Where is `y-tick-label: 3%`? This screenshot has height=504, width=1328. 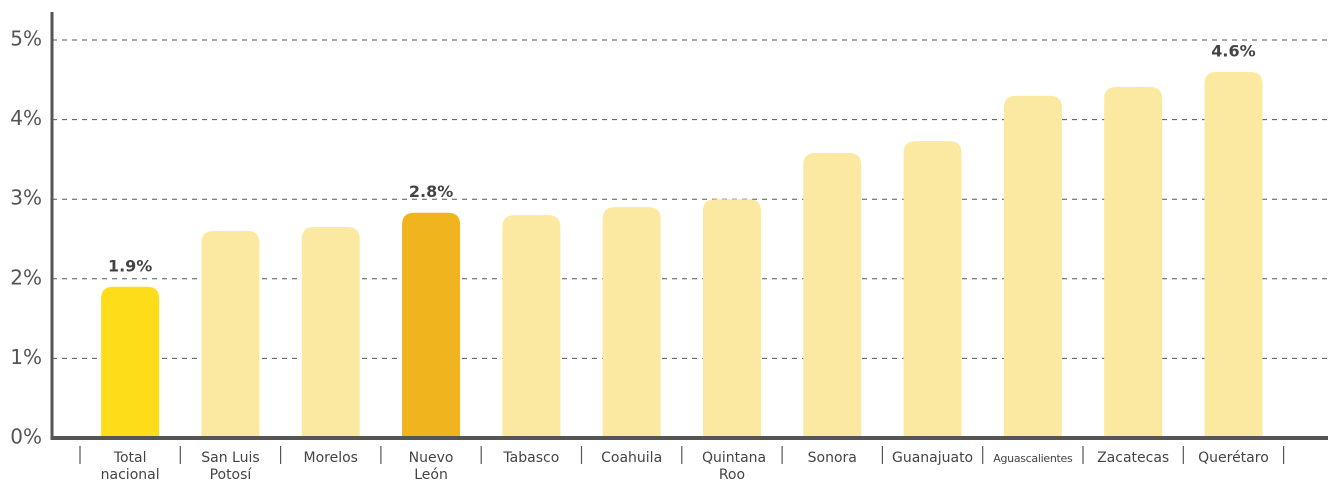
y-tick-label: 3% is located at coordinates (26, 198).